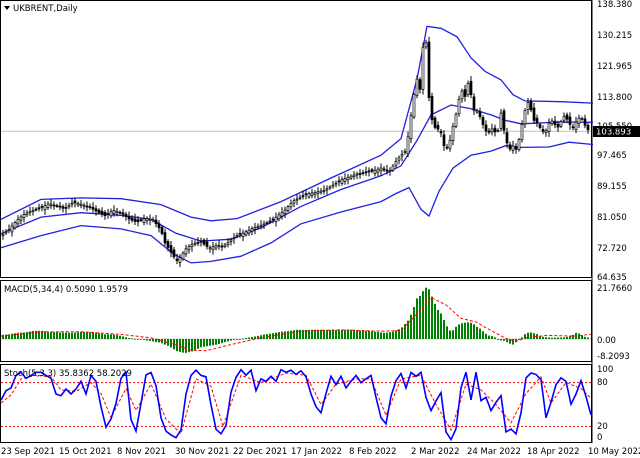 The height and width of the screenshot is (458, 640). I want to click on stoch-tick: 100, so click(605, 370).